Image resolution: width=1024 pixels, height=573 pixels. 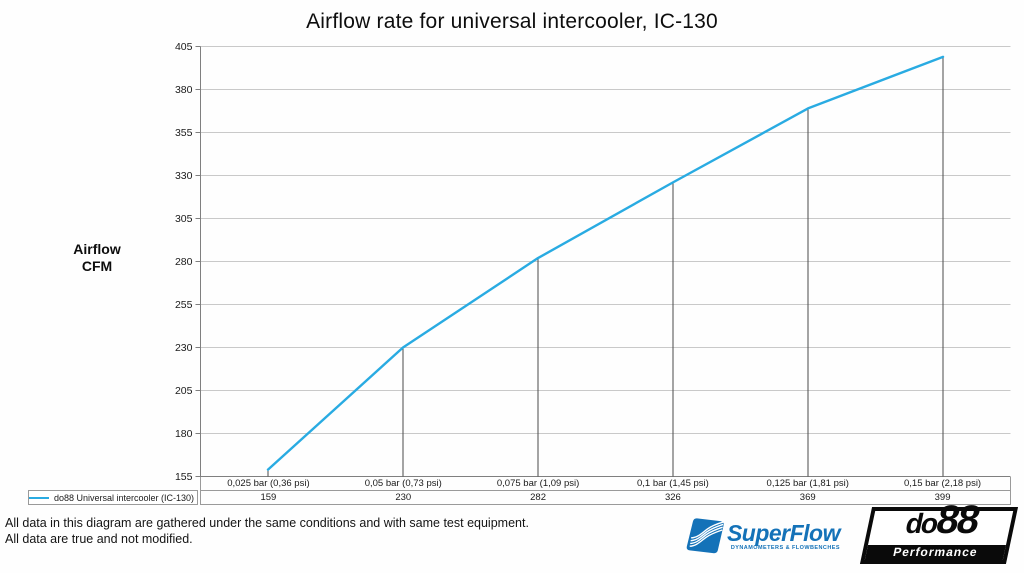 What do you see at coordinates (403, 483) in the screenshot?
I see `x-category-label: 0,05 bar (0,73 psi)` at bounding box center [403, 483].